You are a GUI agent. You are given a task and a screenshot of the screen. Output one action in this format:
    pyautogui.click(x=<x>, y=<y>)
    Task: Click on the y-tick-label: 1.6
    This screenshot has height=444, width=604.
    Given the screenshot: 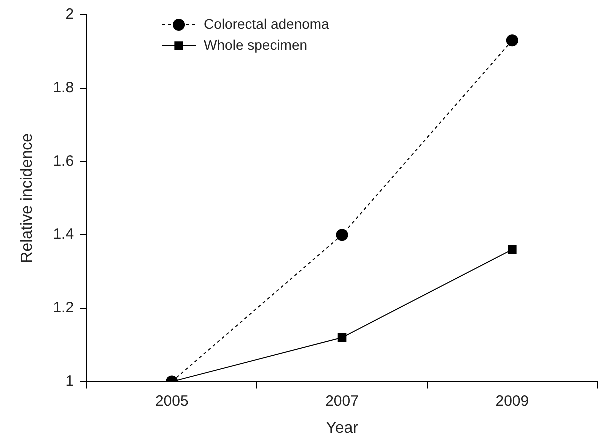 What is the action you would take?
    pyautogui.click(x=63, y=161)
    